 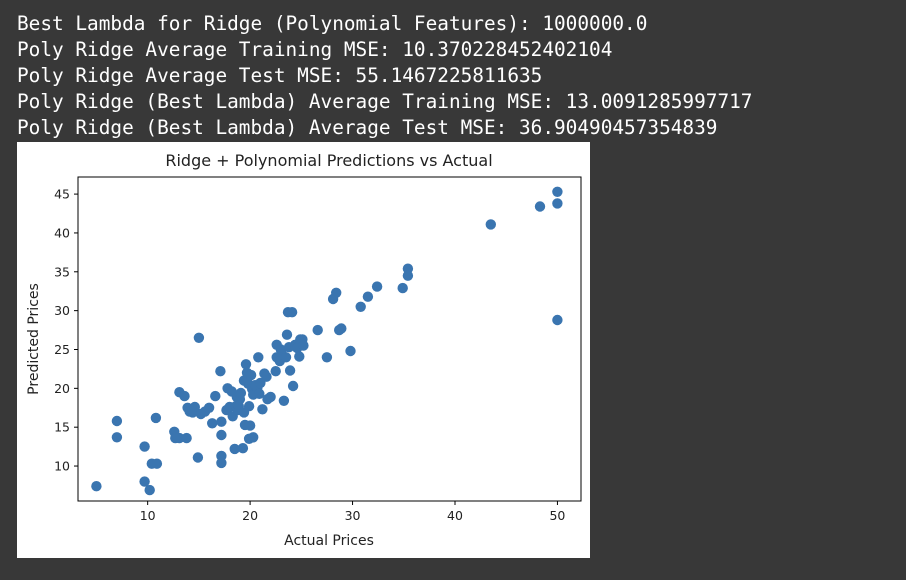 What do you see at coordinates (148, 515) in the screenshot?
I see `x-tick-label: 10` at bounding box center [148, 515].